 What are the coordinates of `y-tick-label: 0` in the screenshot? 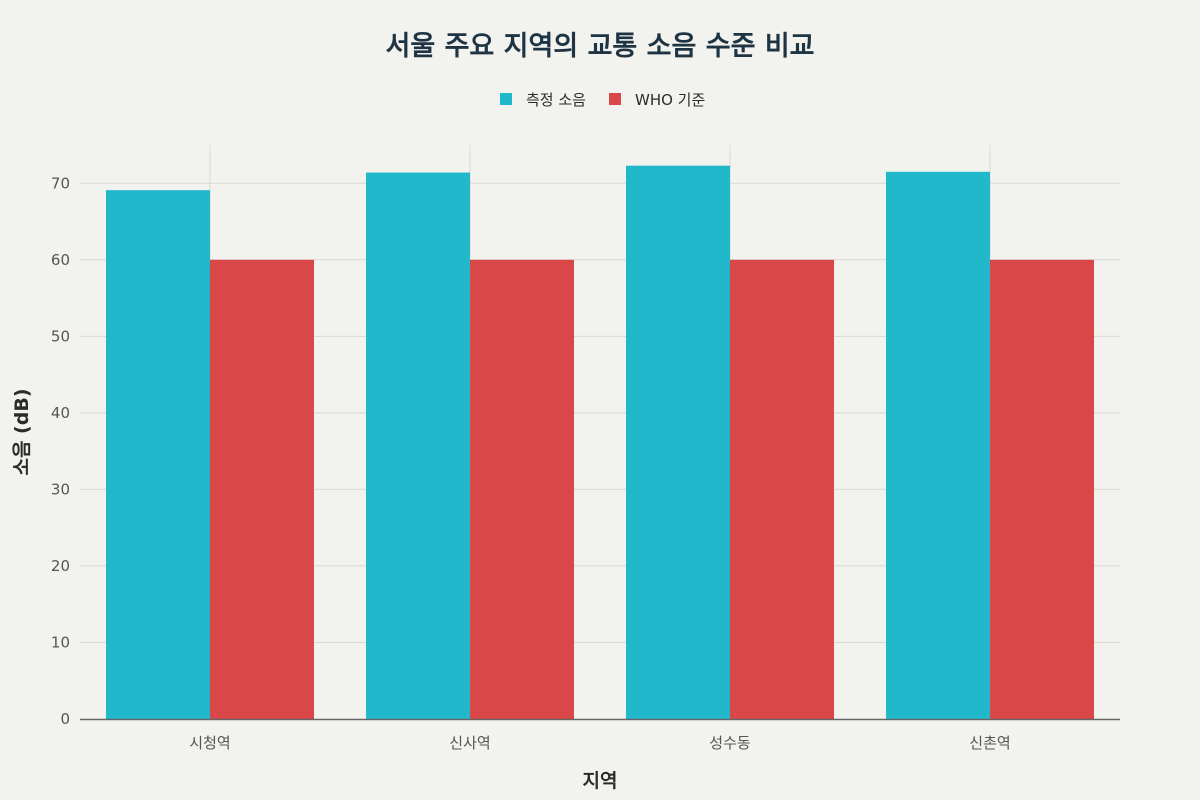 It's located at (65, 719).